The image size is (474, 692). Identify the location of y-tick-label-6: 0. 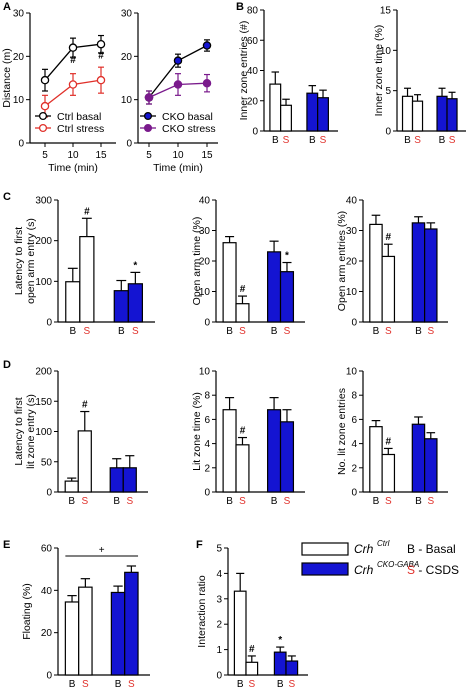
(354, 323).